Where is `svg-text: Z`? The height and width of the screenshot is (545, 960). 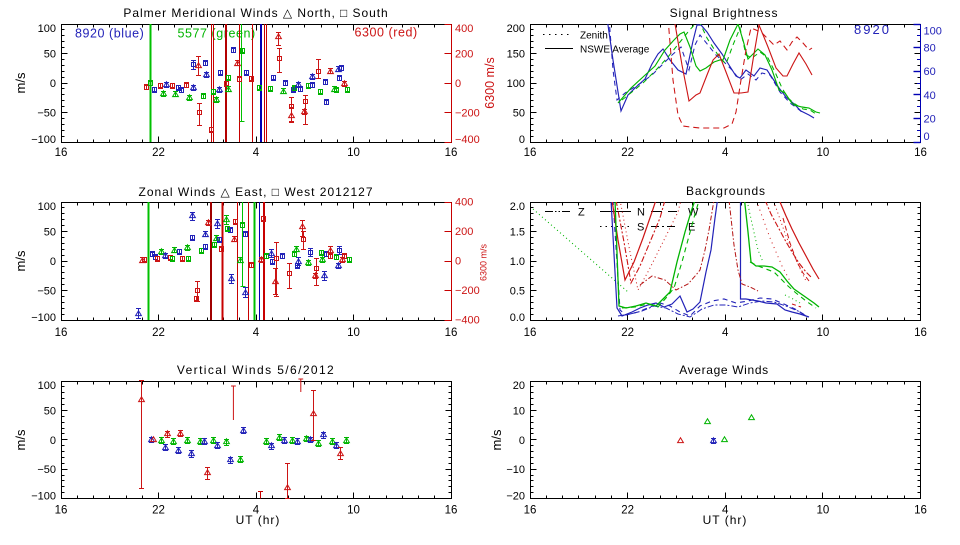 svg-text: Z is located at coordinates (581, 213).